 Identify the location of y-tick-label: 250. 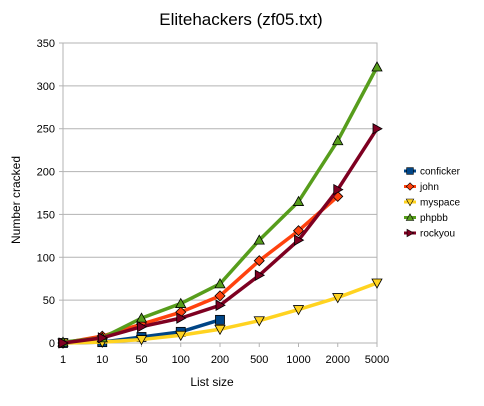
(46, 130).